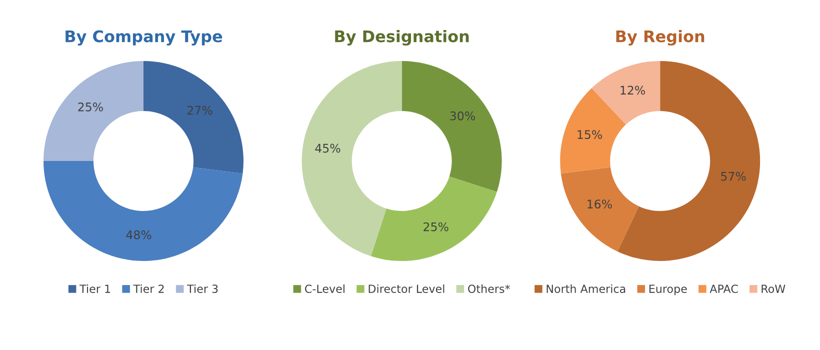 The width and height of the screenshot is (820, 350). Describe the element at coordinates (489, 288) in the screenshot. I see `legend-label: Others*` at that location.